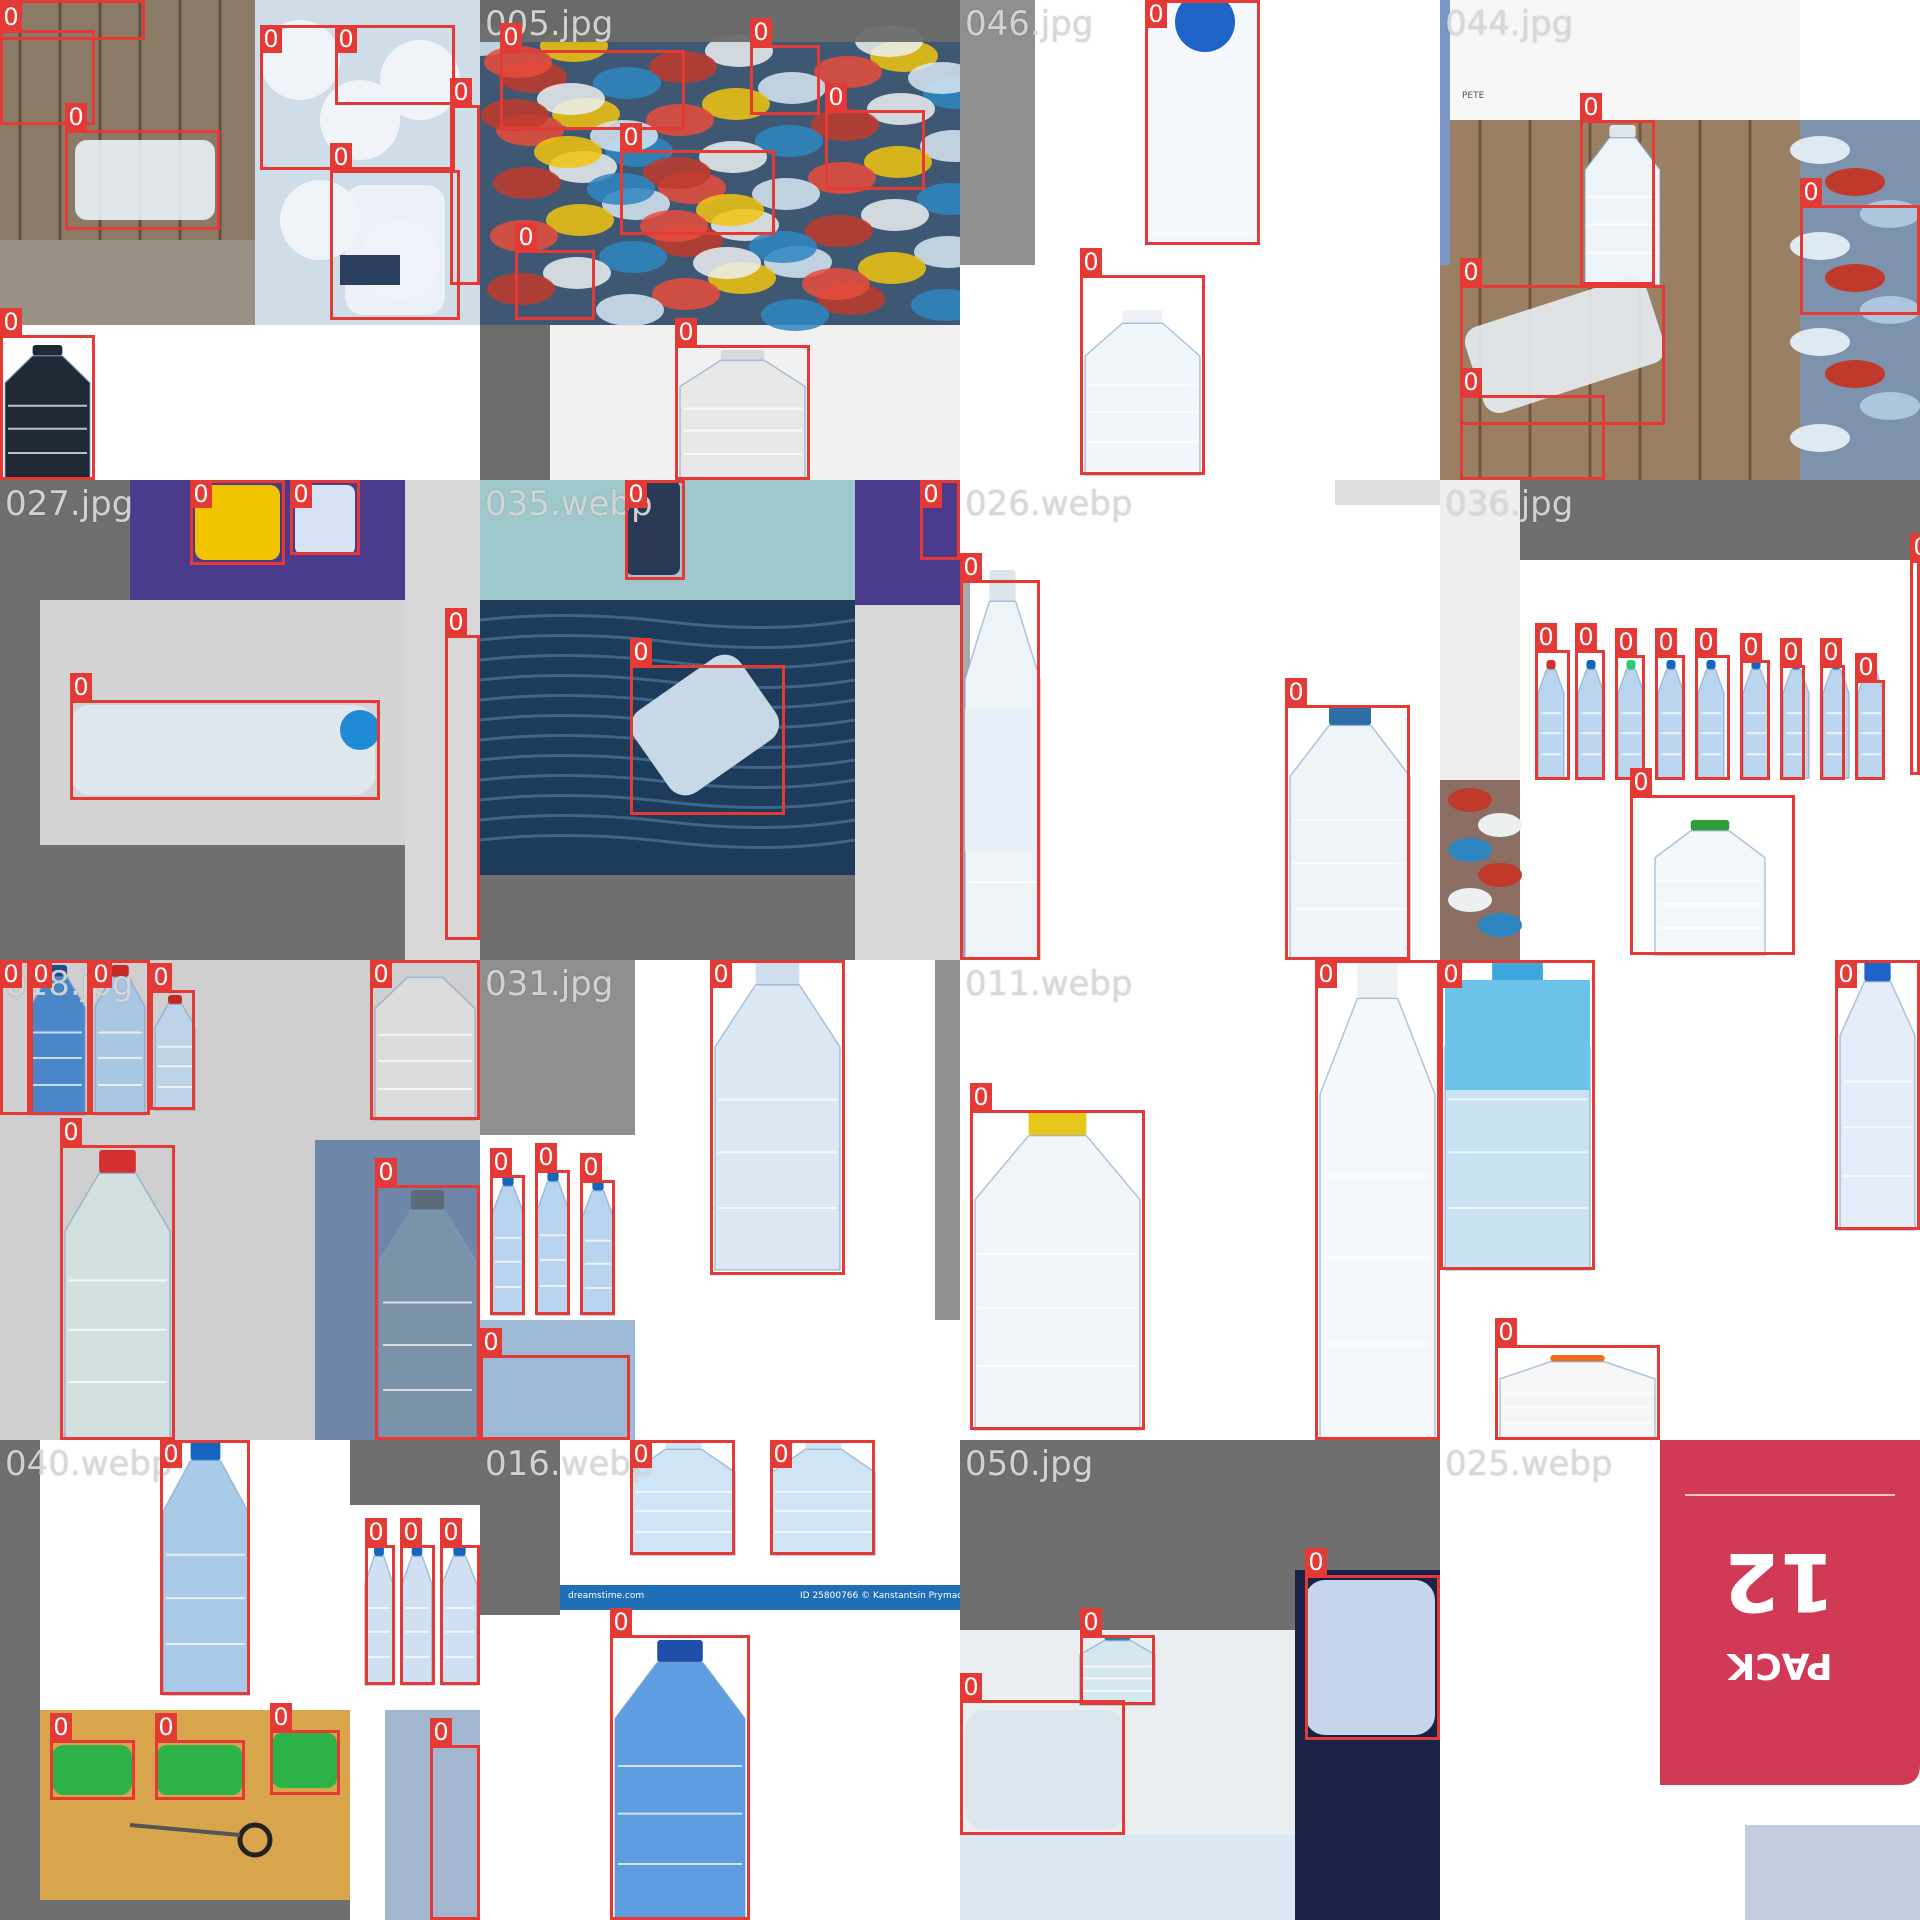  I want to click on tile-filename: 046.jpg, so click(1029, 24).